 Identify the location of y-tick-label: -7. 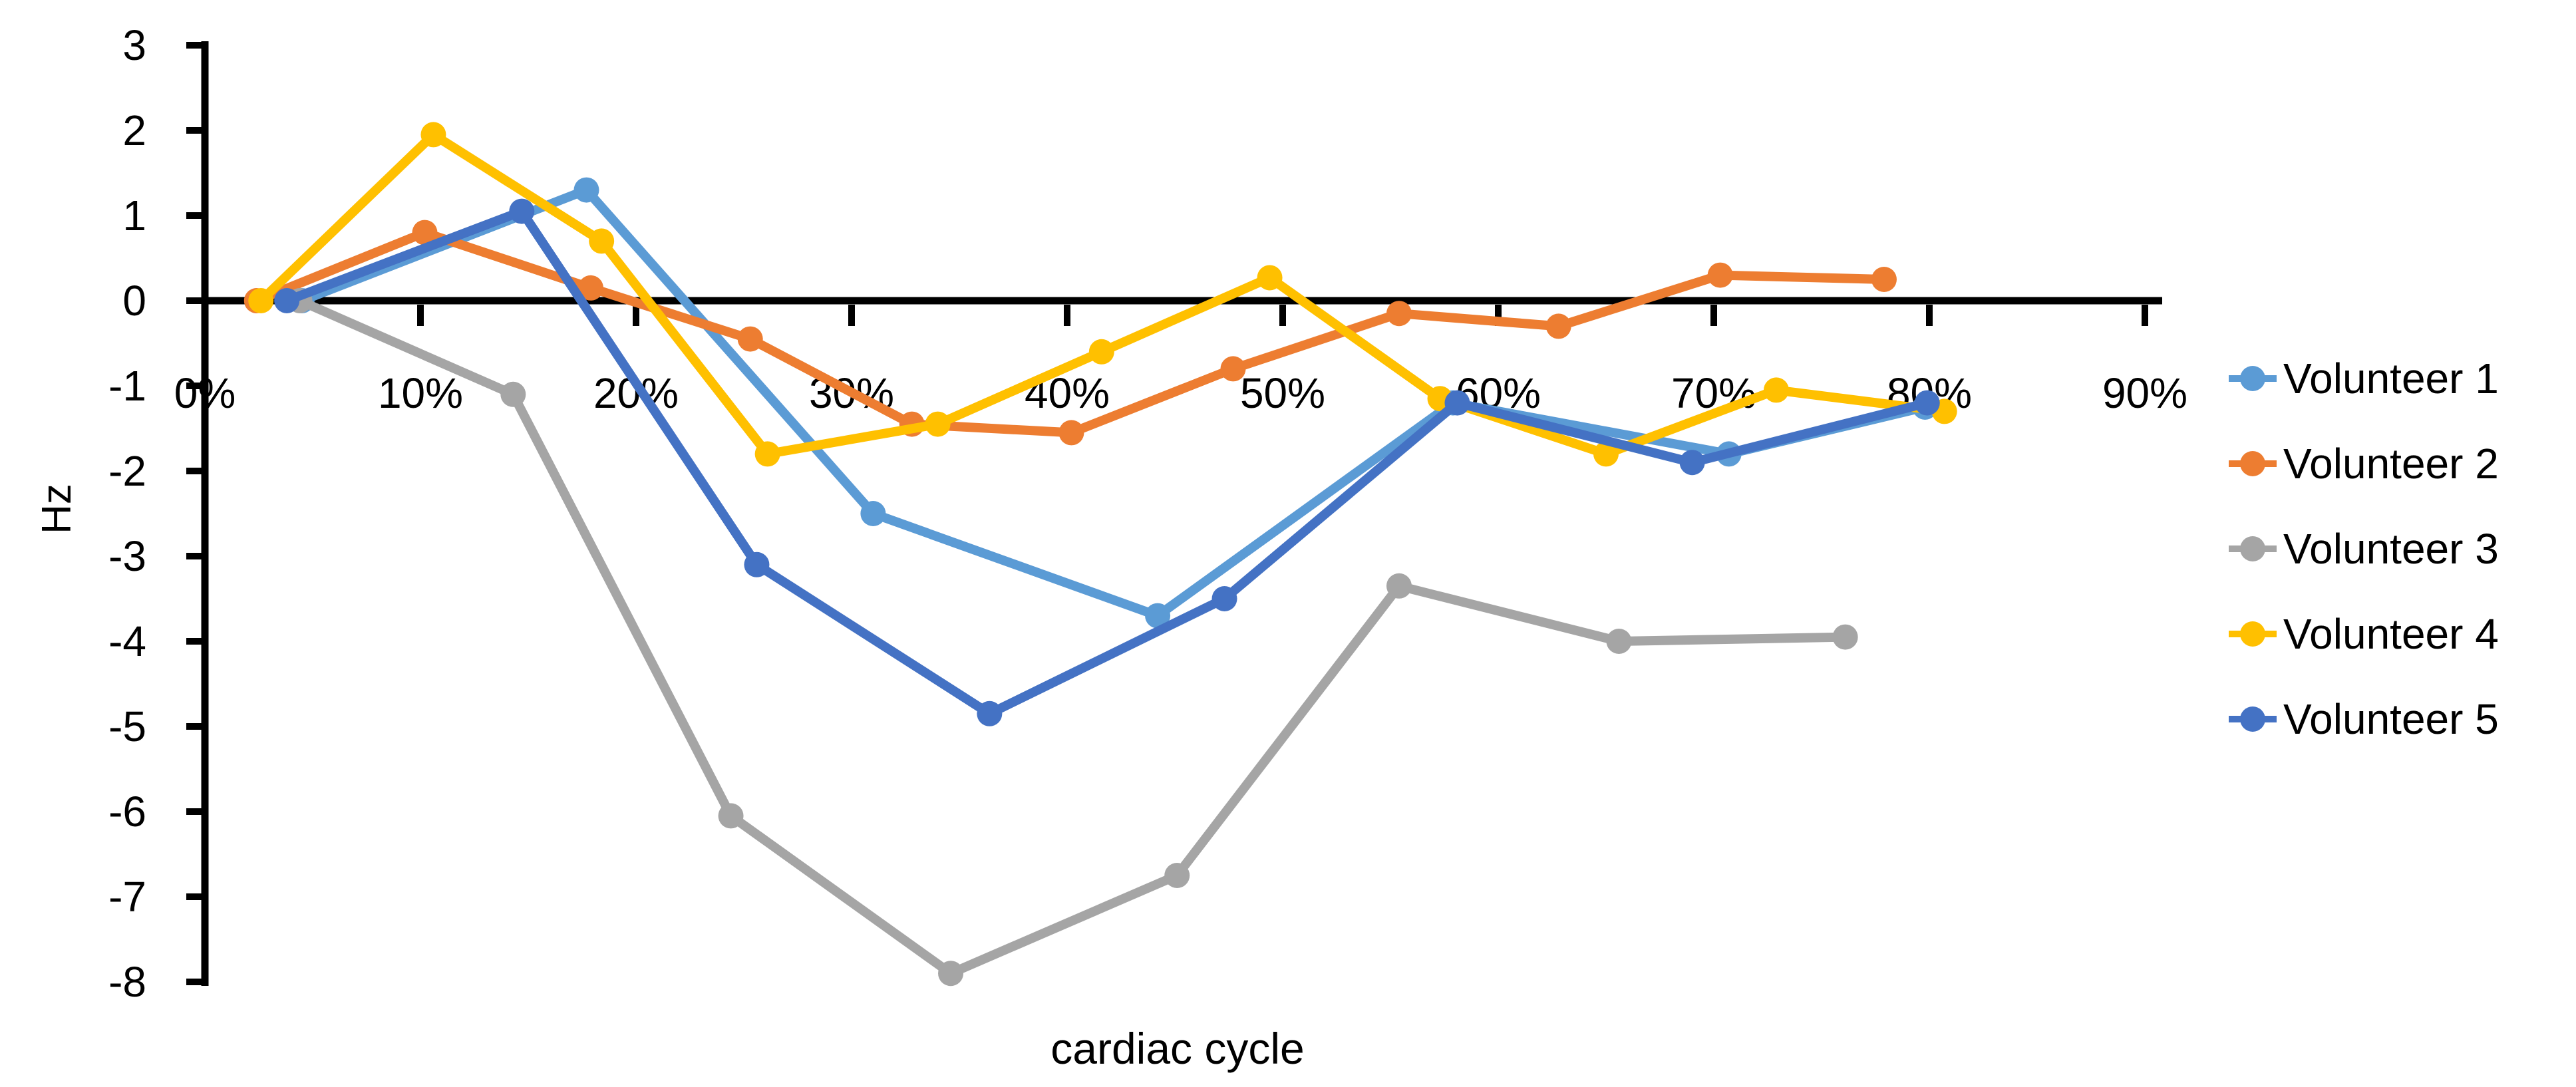
(127, 897).